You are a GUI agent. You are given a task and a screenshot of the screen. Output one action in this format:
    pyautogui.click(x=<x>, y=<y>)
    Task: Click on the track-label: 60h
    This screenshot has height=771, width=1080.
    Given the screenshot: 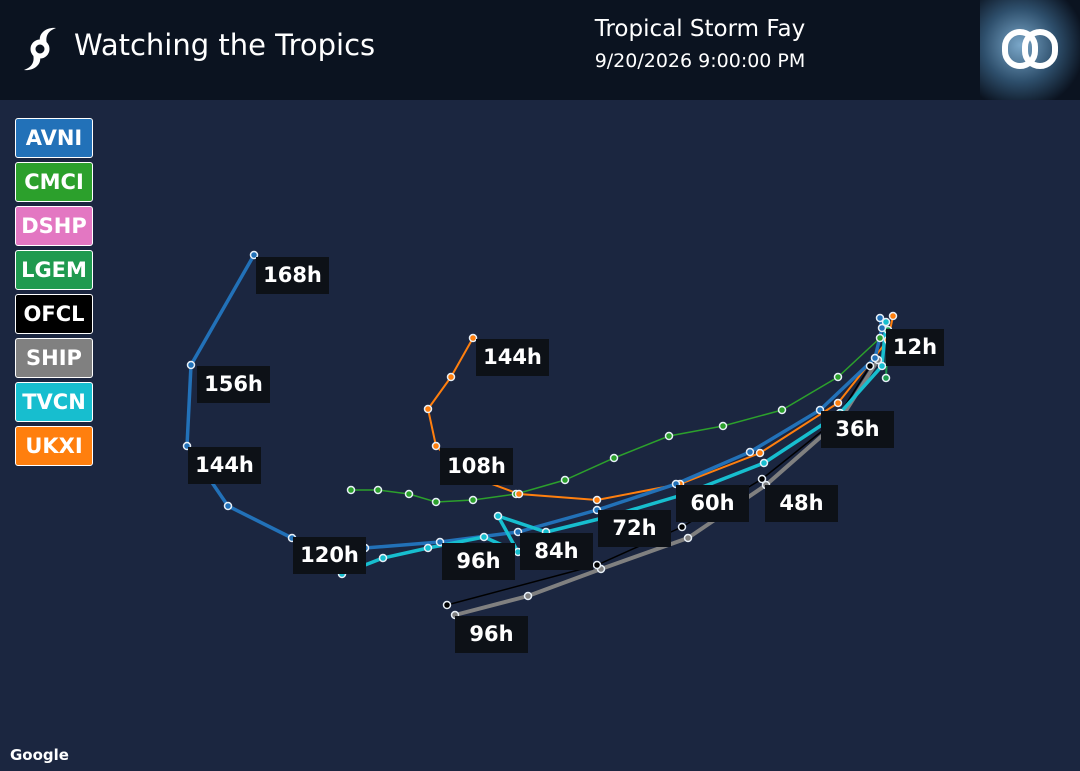 What is the action you would take?
    pyautogui.click(x=712, y=503)
    